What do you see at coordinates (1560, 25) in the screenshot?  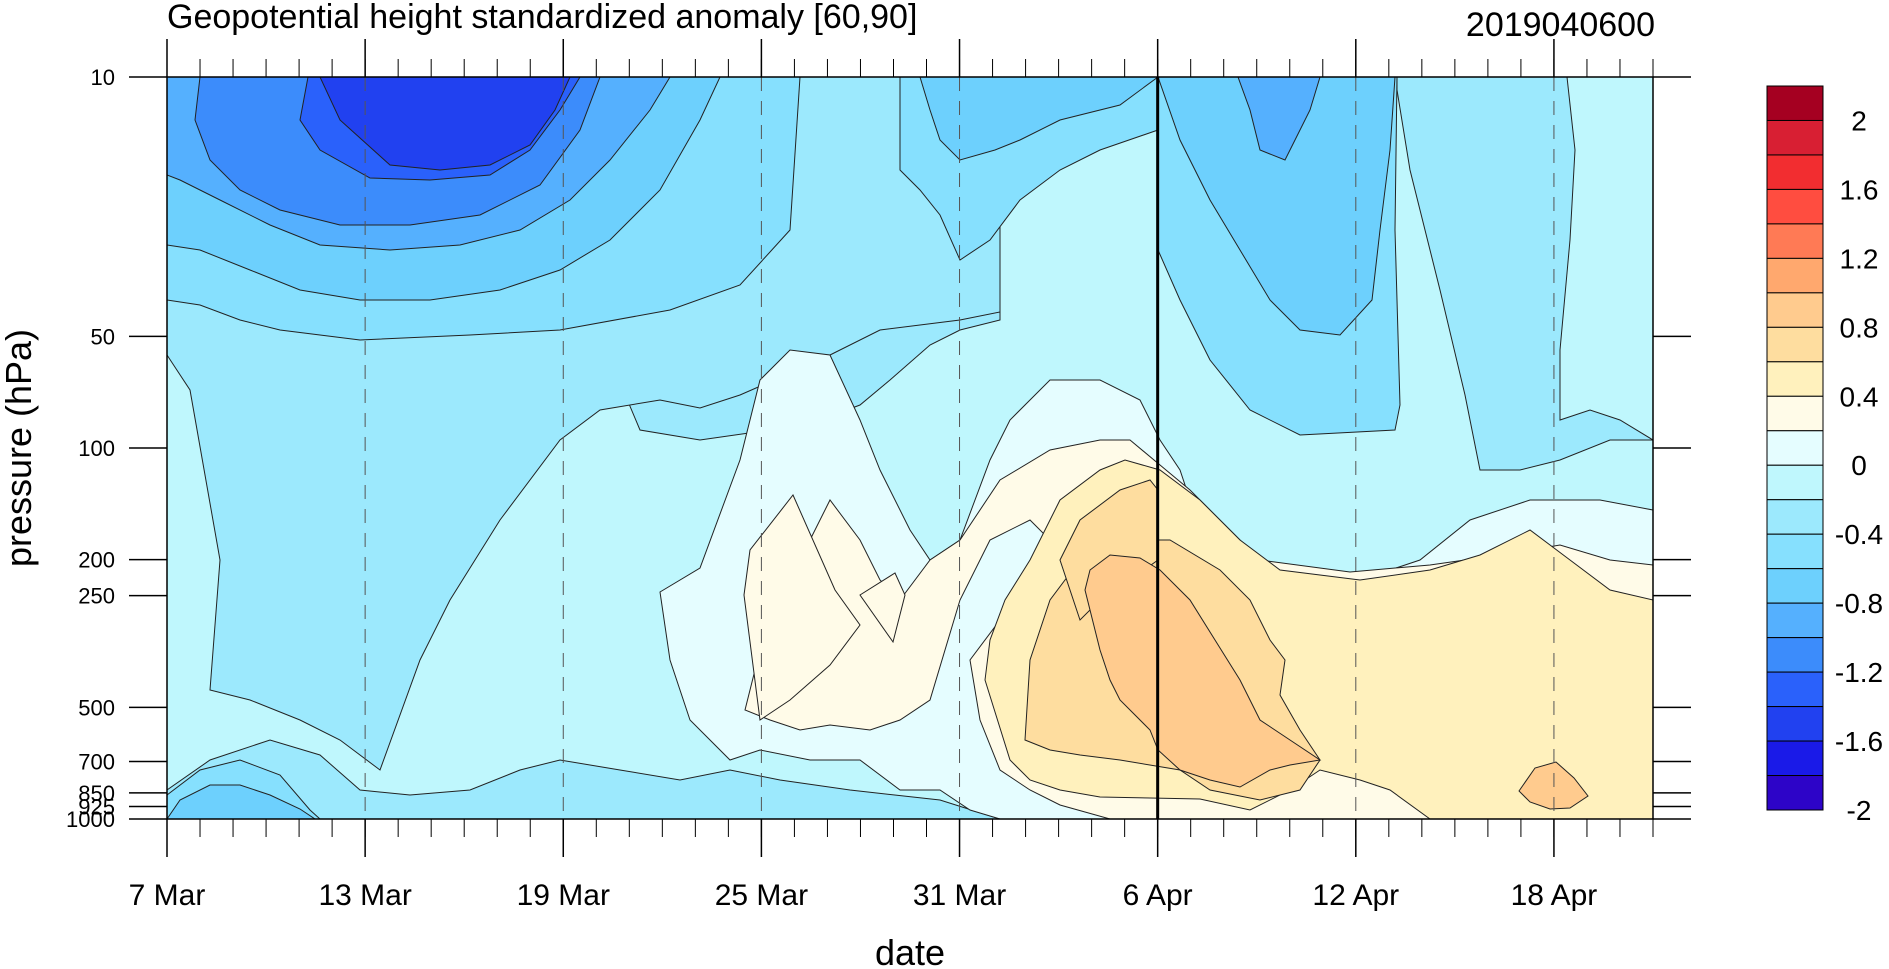 I see `chart-subtitle: 2019040600` at bounding box center [1560, 25].